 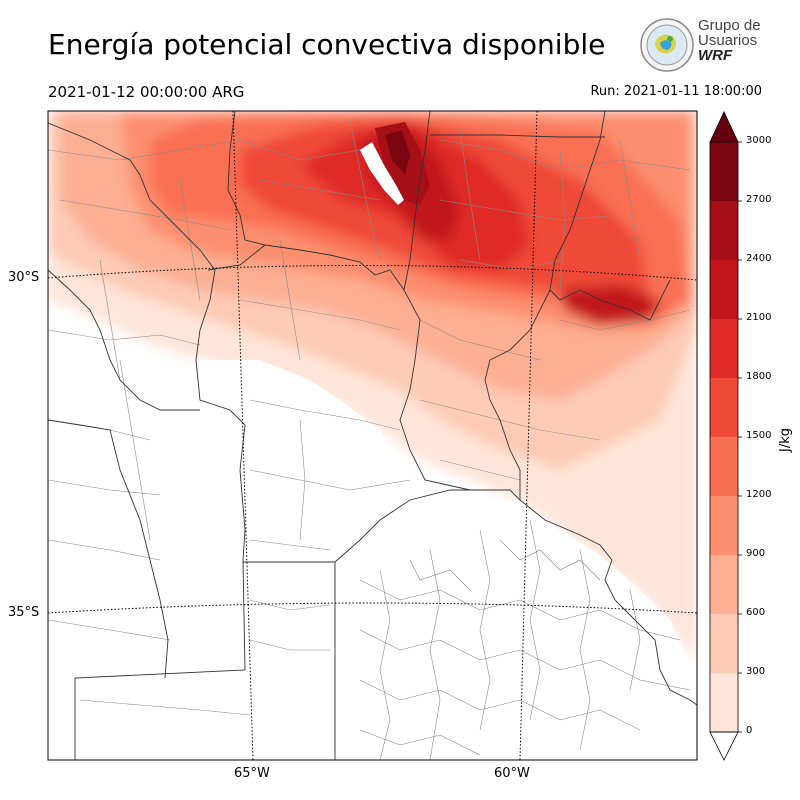 What do you see at coordinates (382, 173) in the screenshot?
I see `cape-gap` at bounding box center [382, 173].